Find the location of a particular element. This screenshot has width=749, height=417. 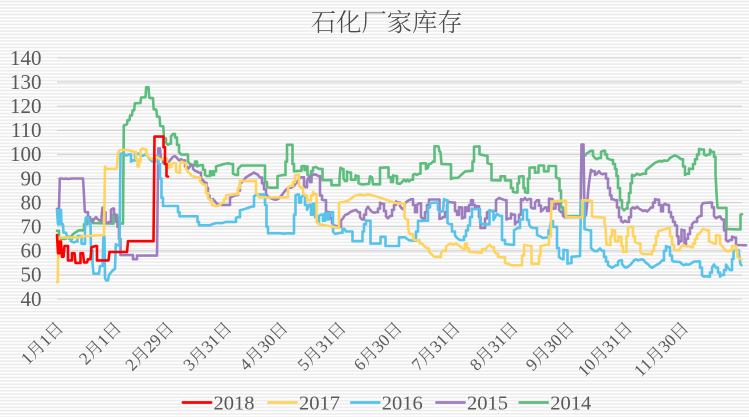

svg-text: 100 is located at coordinates (26, 154).